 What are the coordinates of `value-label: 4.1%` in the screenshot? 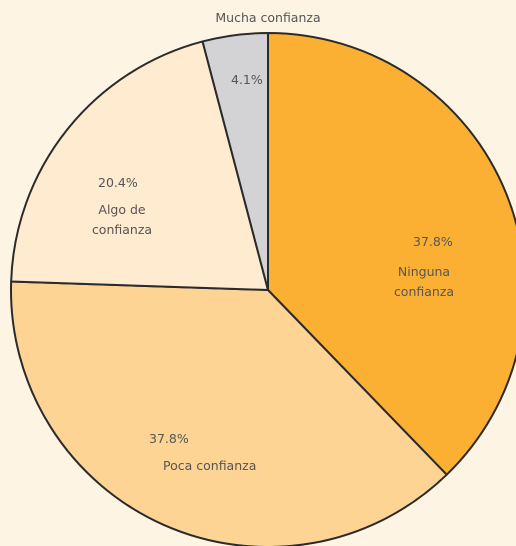 It's located at (247, 79).